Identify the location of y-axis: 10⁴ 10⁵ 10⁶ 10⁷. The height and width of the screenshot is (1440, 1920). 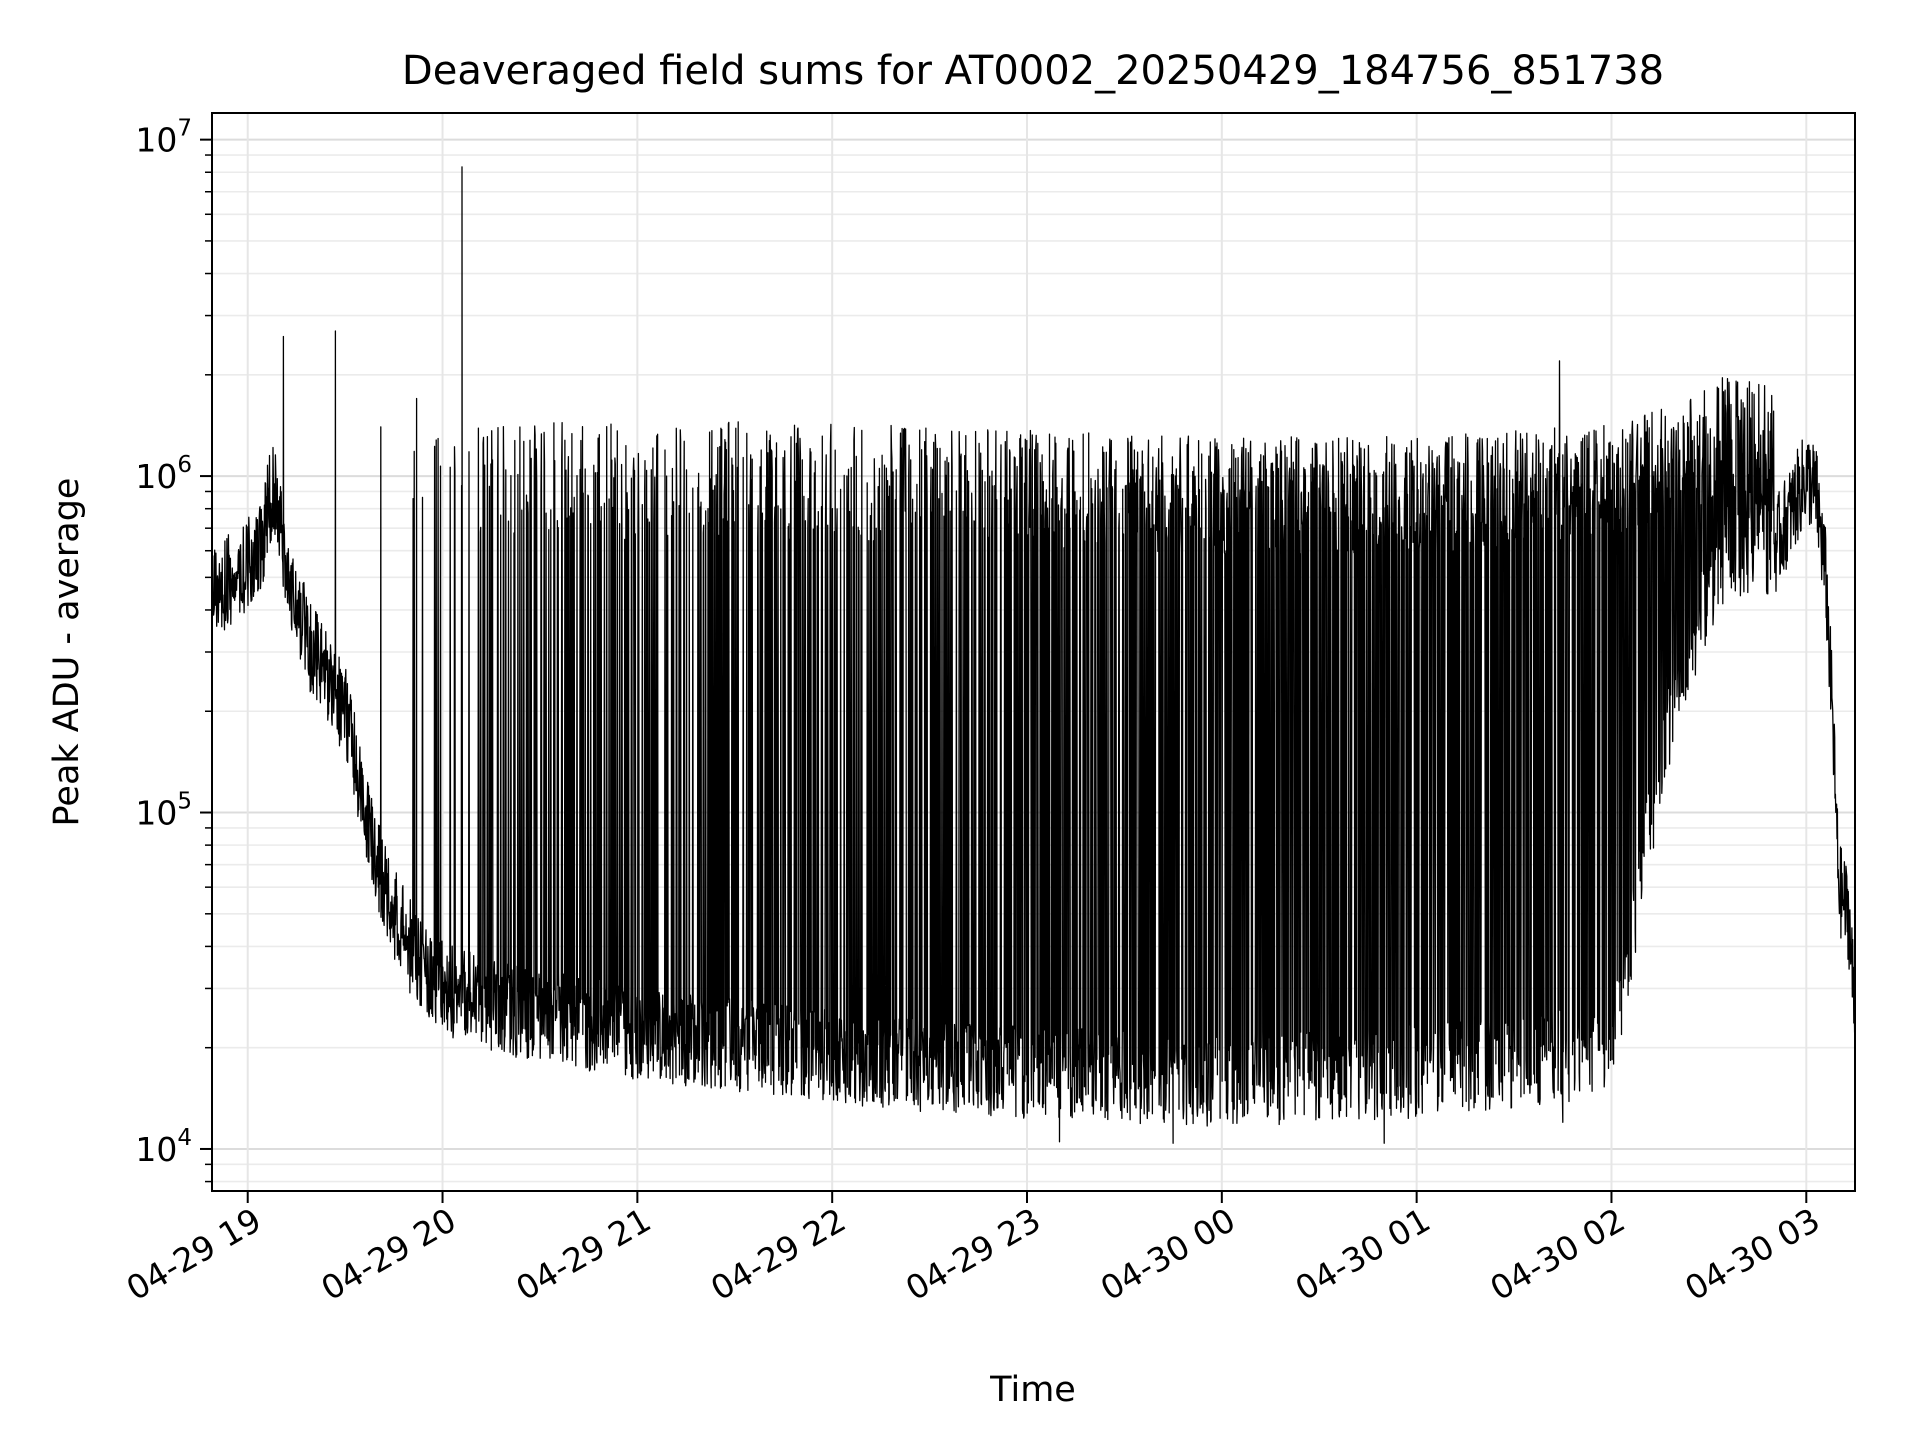
(173, 649).